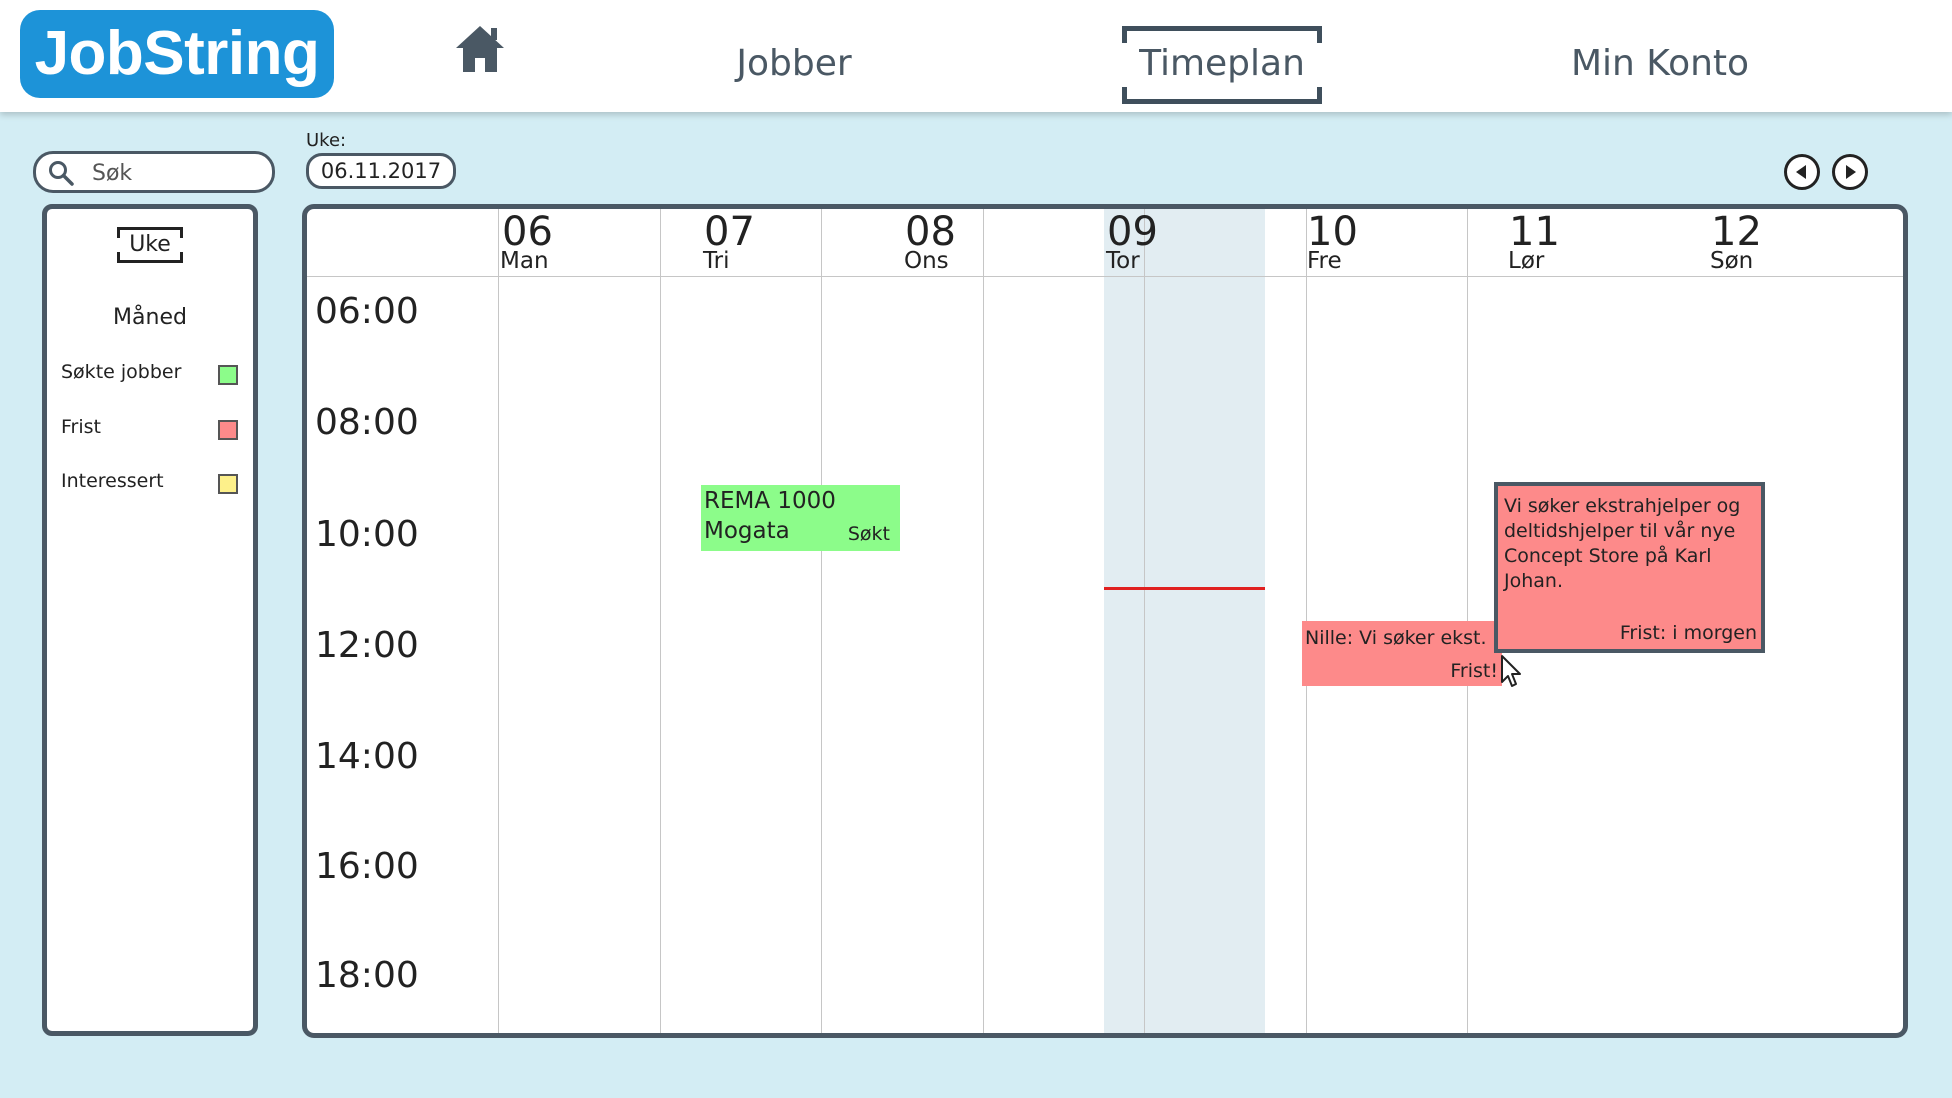  What do you see at coordinates (367, 311) in the screenshot?
I see `time-label: 06:00` at bounding box center [367, 311].